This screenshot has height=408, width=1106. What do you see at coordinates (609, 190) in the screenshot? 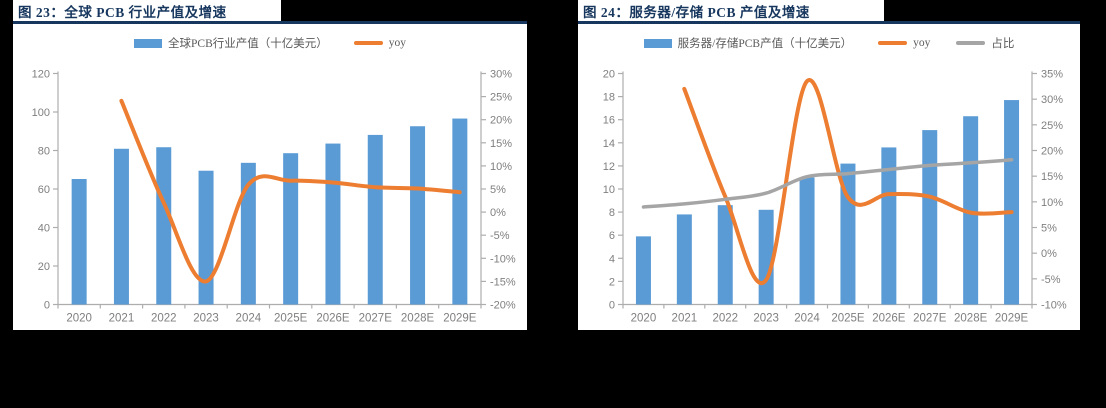
I see `left-axis-label: 10` at bounding box center [609, 190].